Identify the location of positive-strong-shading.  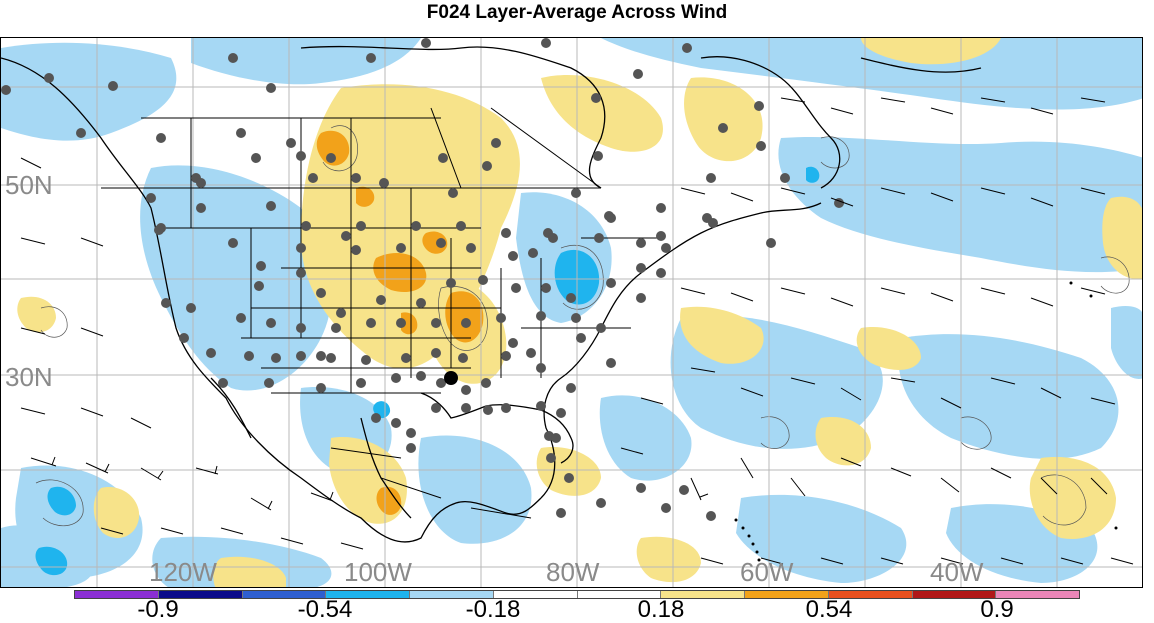
(400, 322).